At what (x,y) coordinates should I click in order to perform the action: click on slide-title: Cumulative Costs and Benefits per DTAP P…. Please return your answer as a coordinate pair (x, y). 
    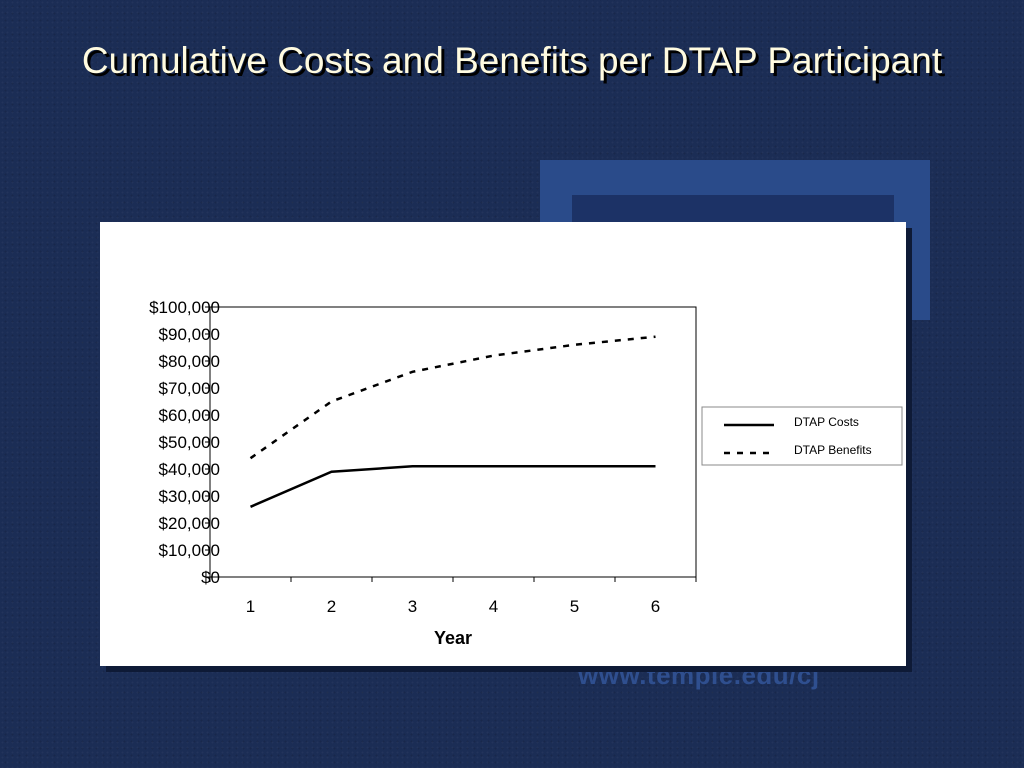
    Looking at the image, I should click on (512, 60).